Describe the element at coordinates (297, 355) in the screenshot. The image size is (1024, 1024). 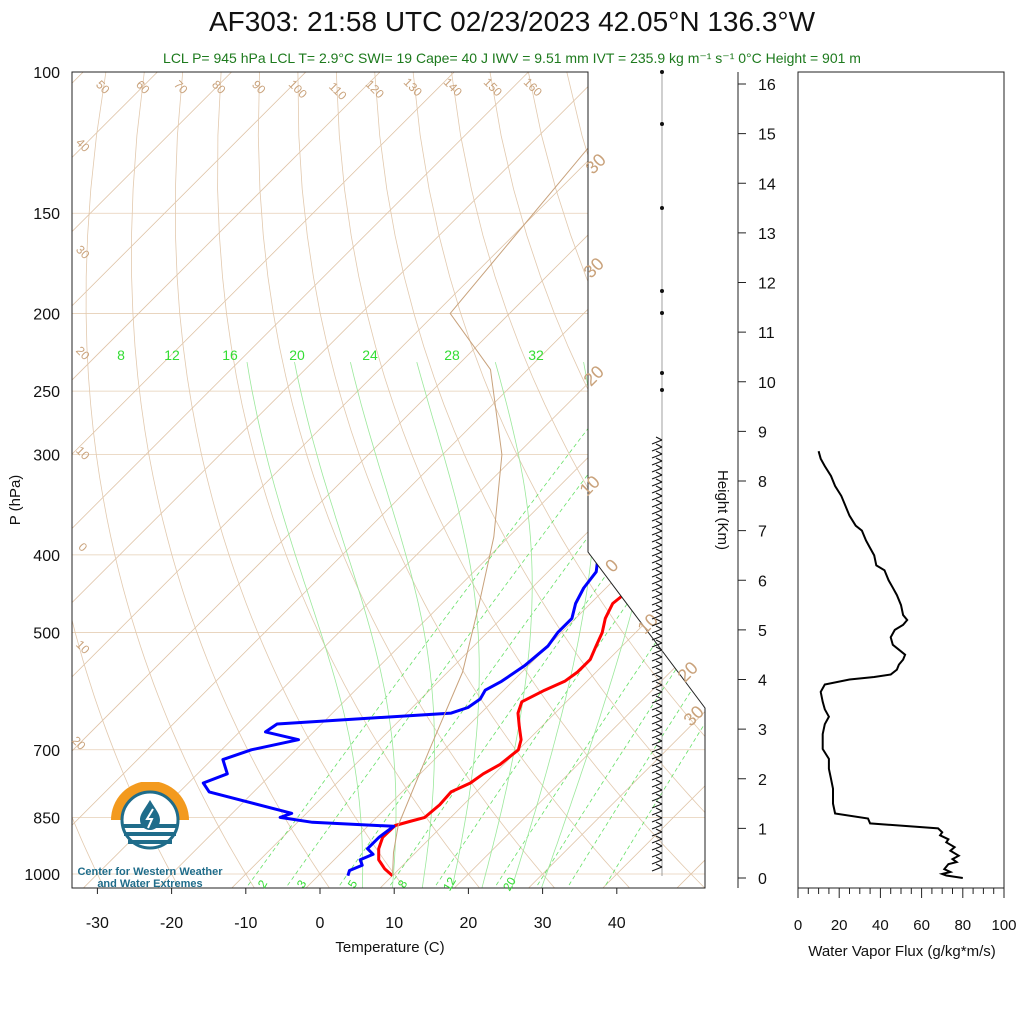
I see `moist-adiabat-label: 20` at that location.